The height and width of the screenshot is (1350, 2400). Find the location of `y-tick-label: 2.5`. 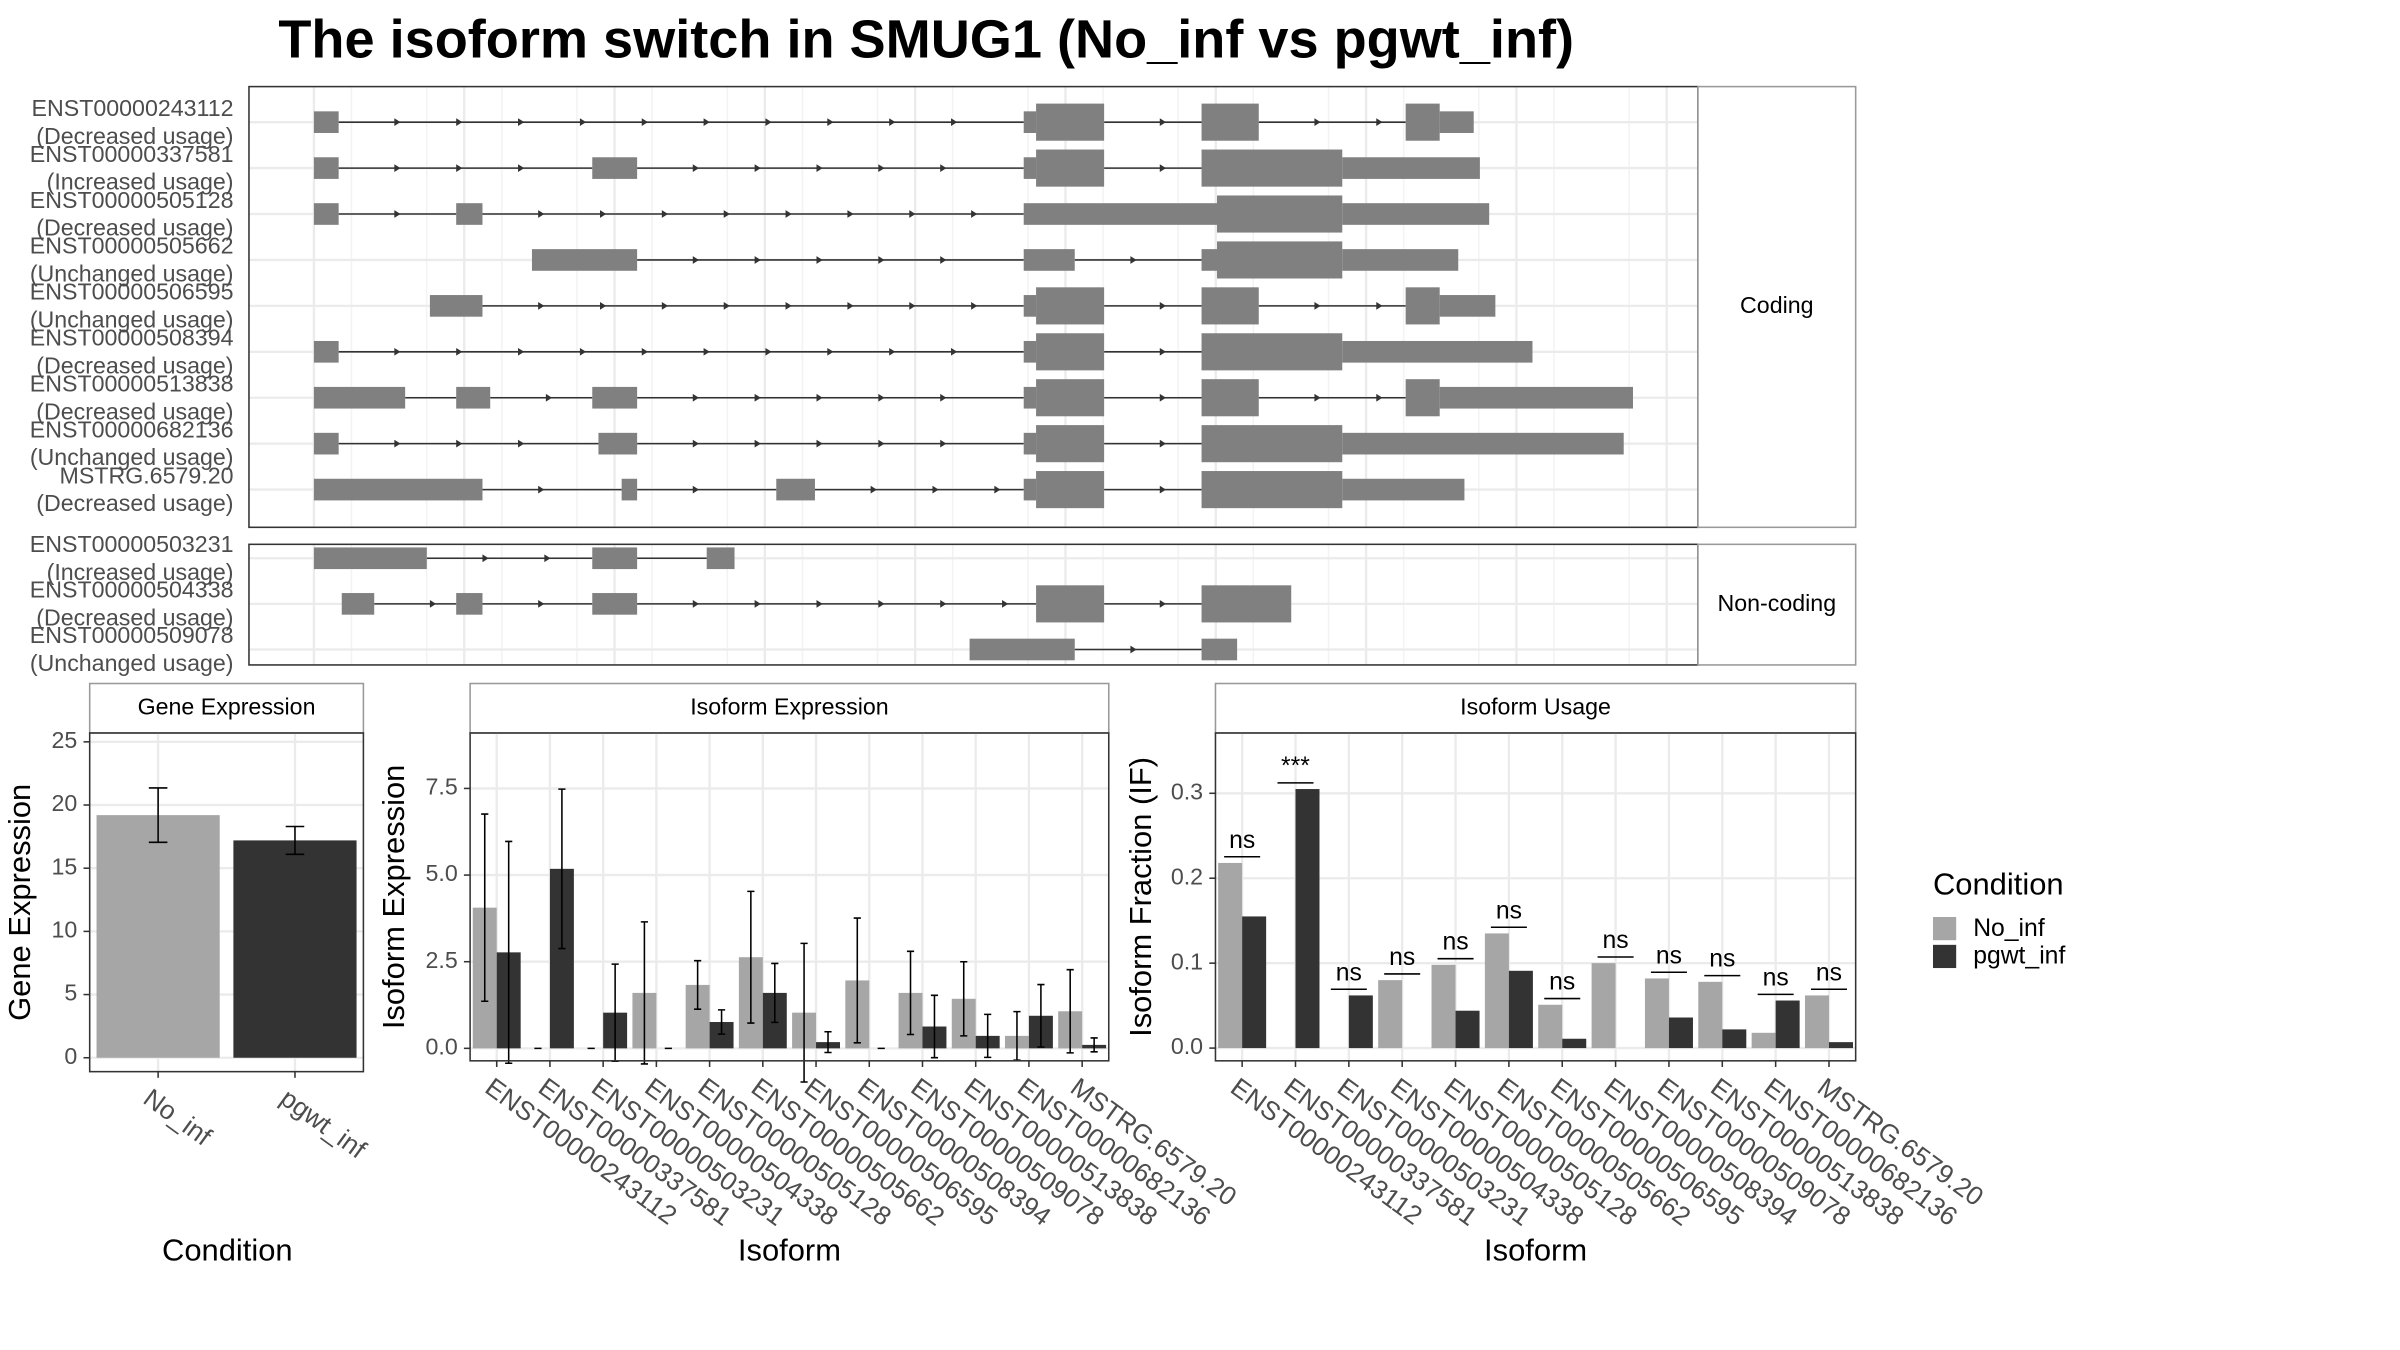

y-tick-label: 2.5 is located at coordinates (441, 960).